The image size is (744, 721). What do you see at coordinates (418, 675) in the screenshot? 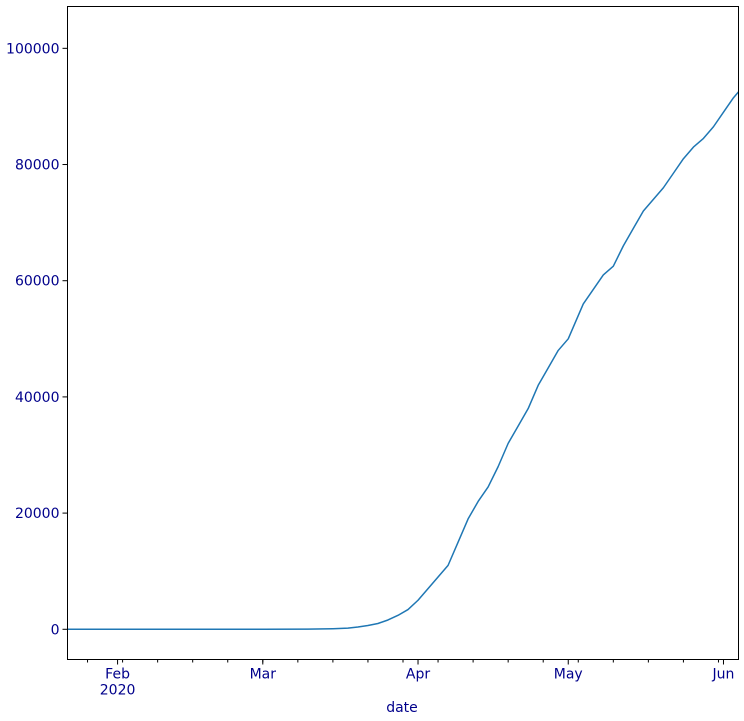
I see `x-tick-label: Apr` at bounding box center [418, 675].